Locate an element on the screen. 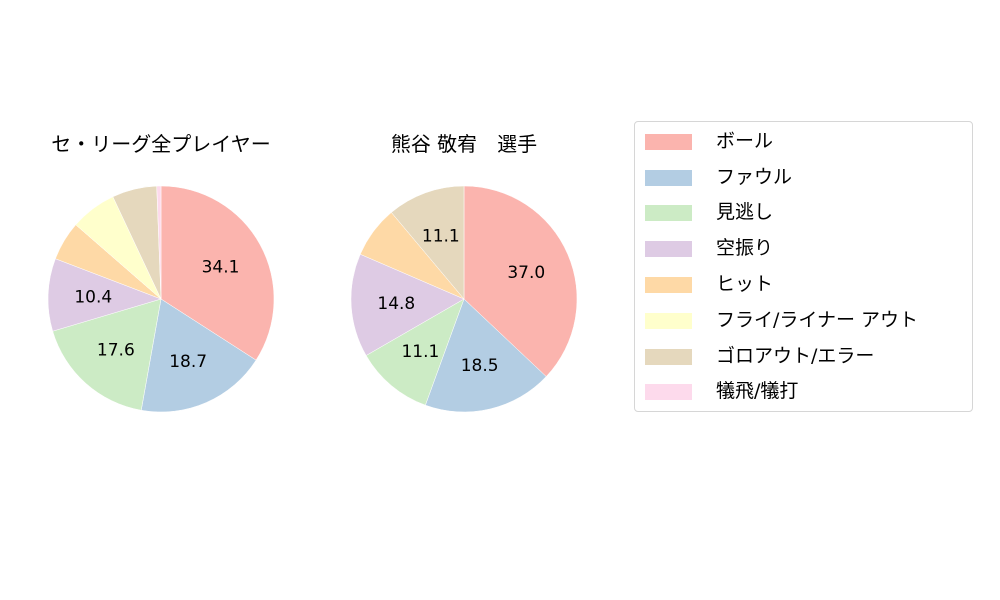 This screenshot has height=600, width=1000. slice-value-label: 37.0 is located at coordinates (526, 273).